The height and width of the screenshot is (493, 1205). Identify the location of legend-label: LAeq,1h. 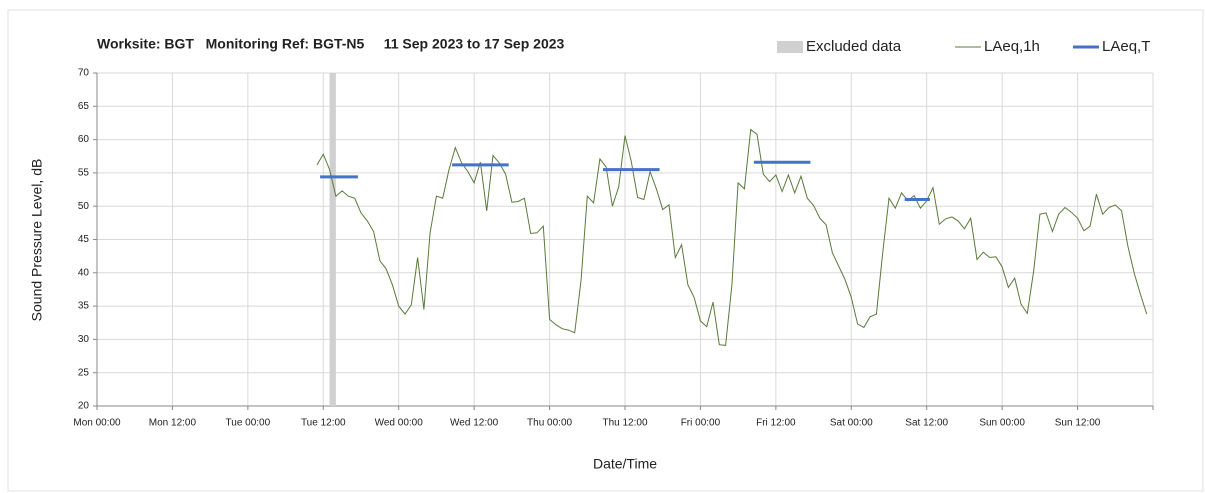
(1012, 46).